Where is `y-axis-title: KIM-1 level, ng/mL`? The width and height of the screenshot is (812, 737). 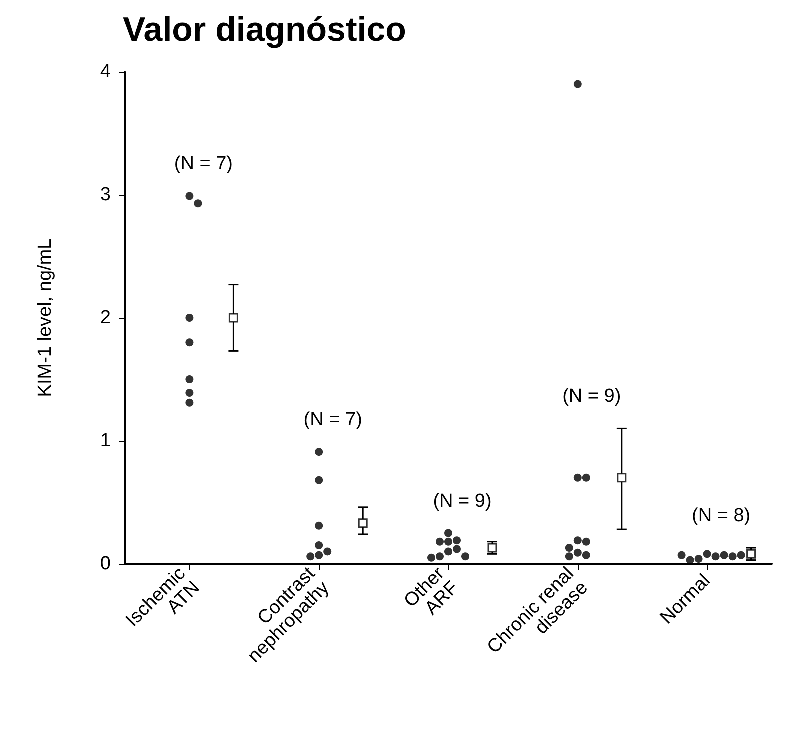
y-axis-title: KIM-1 level, ng/mL is located at coordinates (45, 318).